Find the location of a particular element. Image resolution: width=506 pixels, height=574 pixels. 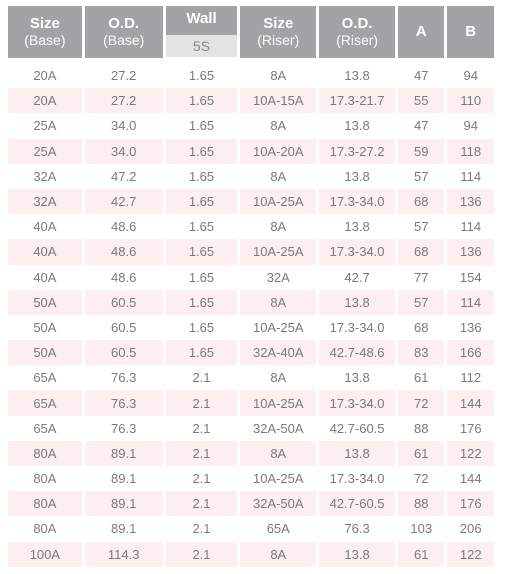

cell-od-base: 47.2 is located at coordinates (124, 176).